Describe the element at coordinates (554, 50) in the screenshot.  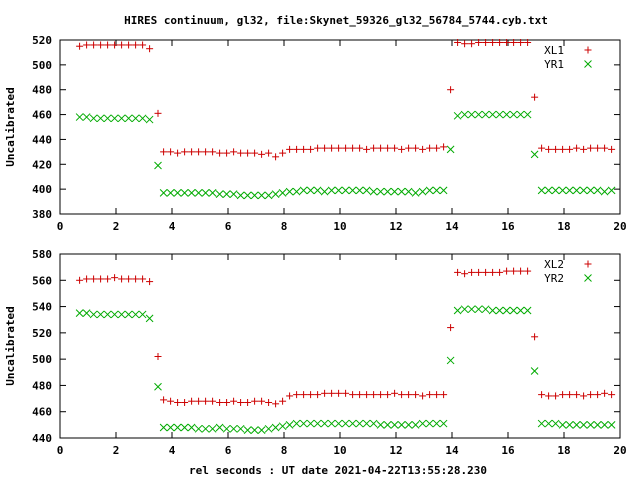
I see `legend-label-xl1: XL1` at that location.